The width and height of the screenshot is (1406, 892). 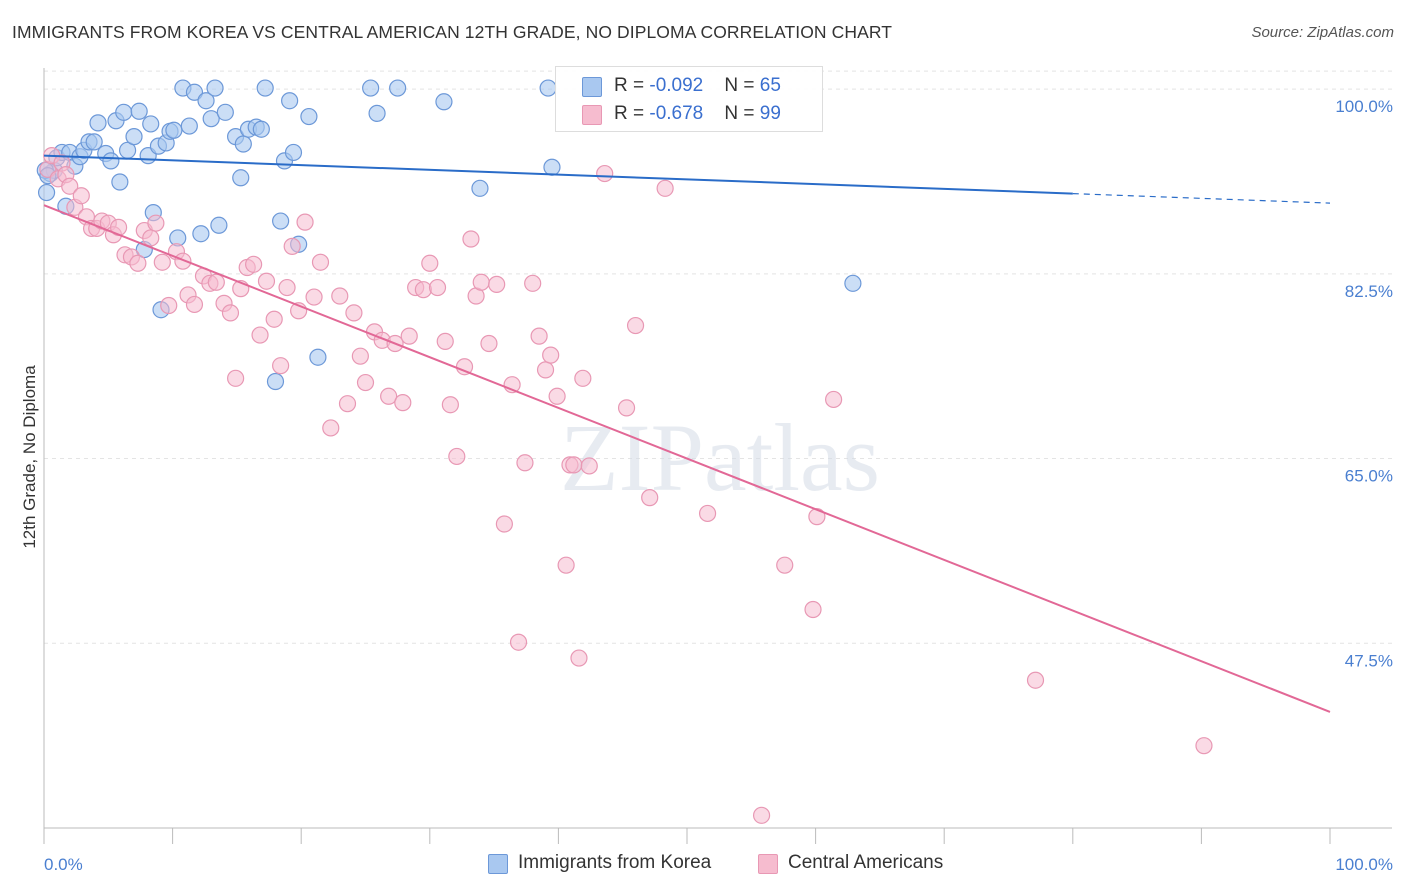 I want to click on r-value: -0.092, so click(x=676, y=85).